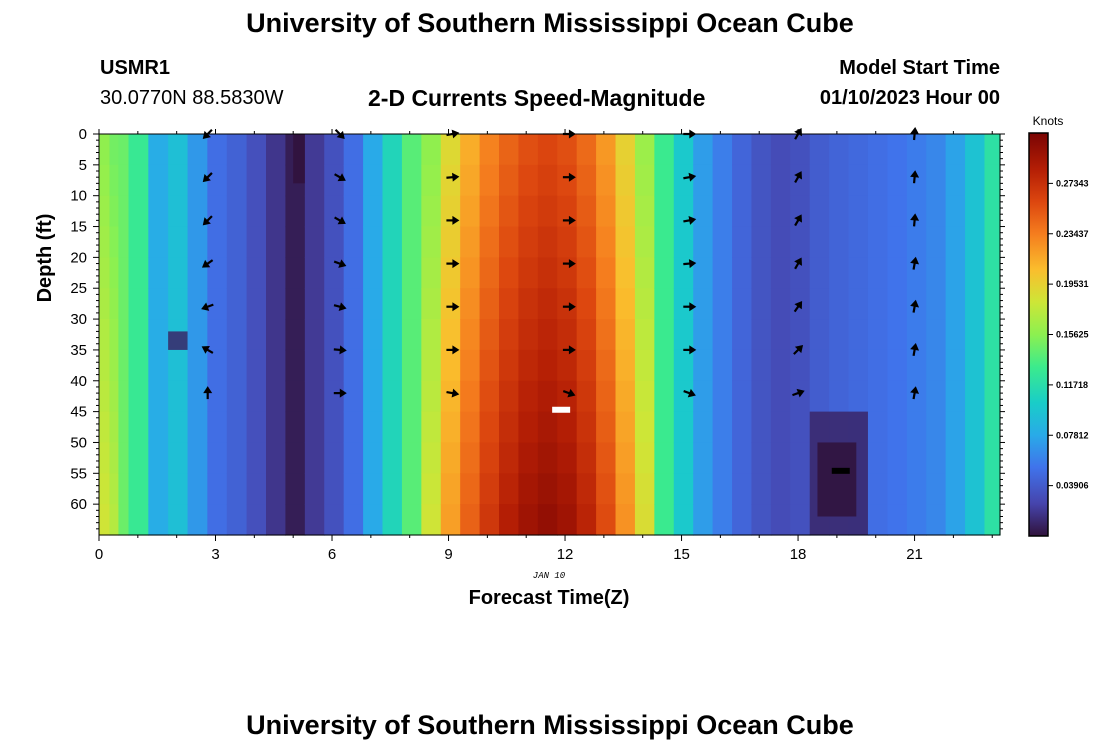 This screenshot has height=750, width=1100. What do you see at coordinates (919, 68) in the screenshot?
I see `model-start-label: Model Start Time` at bounding box center [919, 68].